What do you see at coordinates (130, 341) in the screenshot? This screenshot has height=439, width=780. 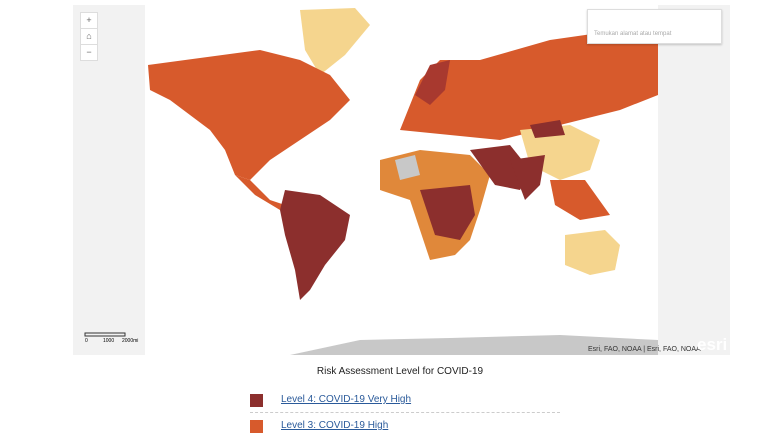 I see `scale-label: 2000mi` at bounding box center [130, 341].